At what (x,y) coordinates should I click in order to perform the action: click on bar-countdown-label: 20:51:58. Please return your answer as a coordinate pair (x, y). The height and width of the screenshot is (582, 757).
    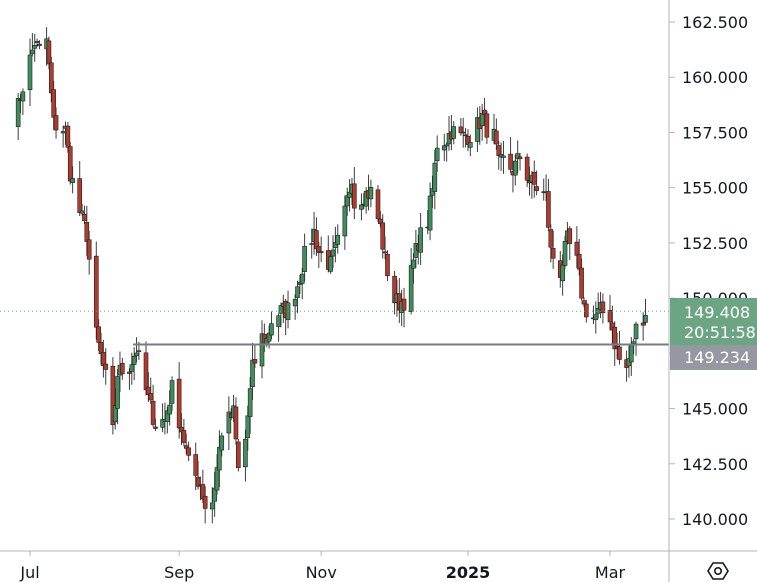
    Looking at the image, I should click on (720, 332).